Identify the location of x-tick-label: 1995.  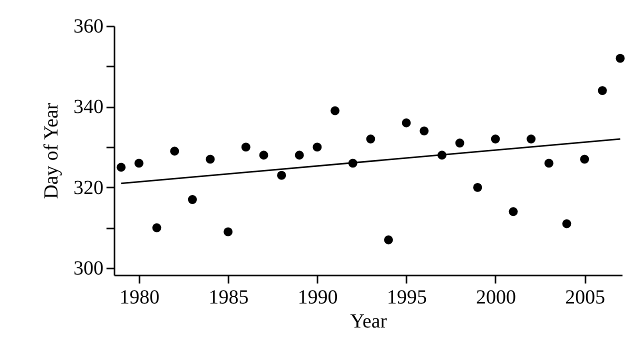
(406, 297).